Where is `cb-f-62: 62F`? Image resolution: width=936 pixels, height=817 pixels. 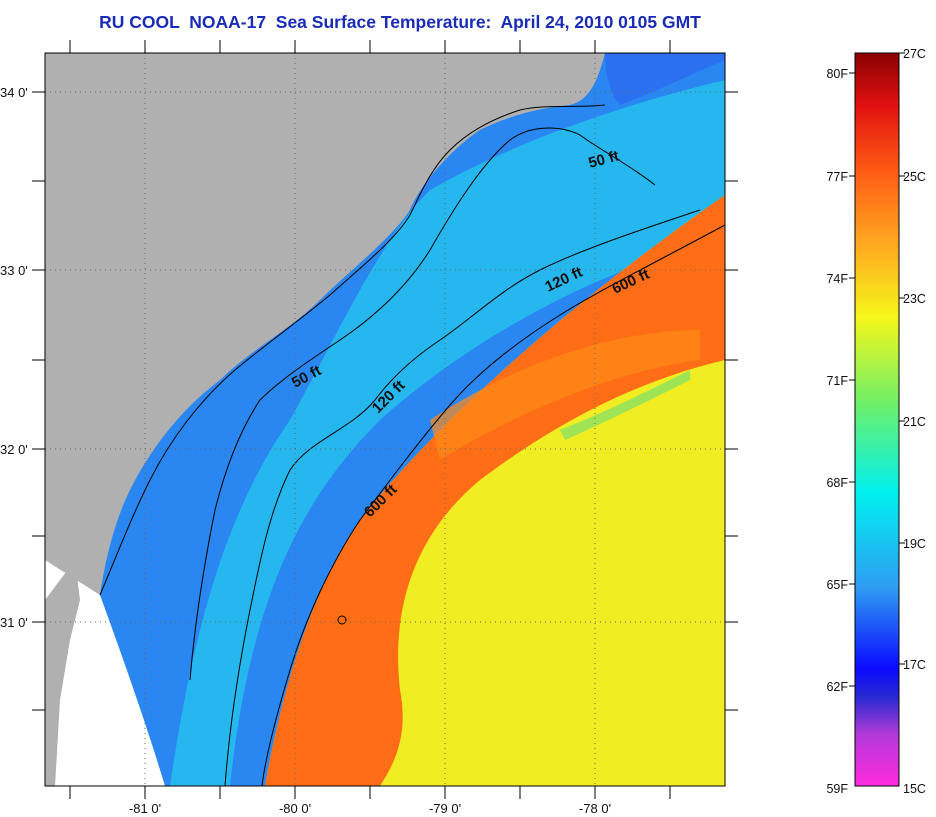 cb-f-62: 62F is located at coordinates (837, 687).